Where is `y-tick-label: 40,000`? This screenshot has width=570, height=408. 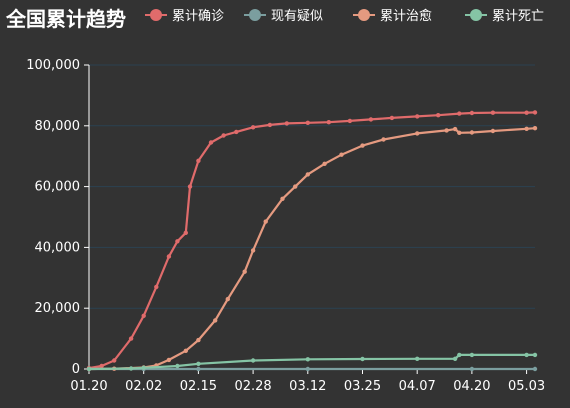 y-tick-label: 40,000 is located at coordinates (58, 247).